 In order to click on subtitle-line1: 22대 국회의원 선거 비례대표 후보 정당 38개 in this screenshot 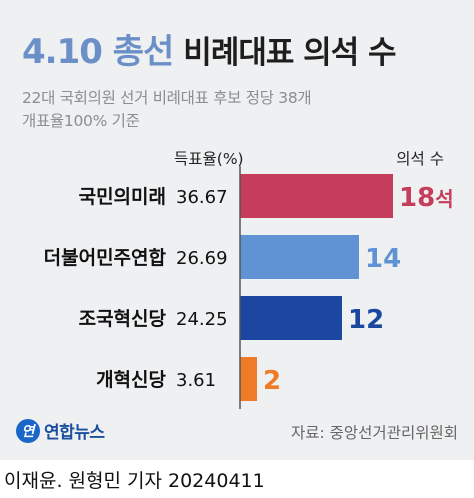, I will do `click(167, 98)`.